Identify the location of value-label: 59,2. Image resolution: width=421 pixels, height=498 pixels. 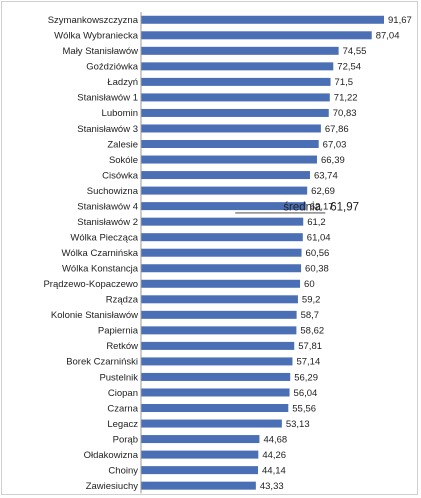
(311, 300).